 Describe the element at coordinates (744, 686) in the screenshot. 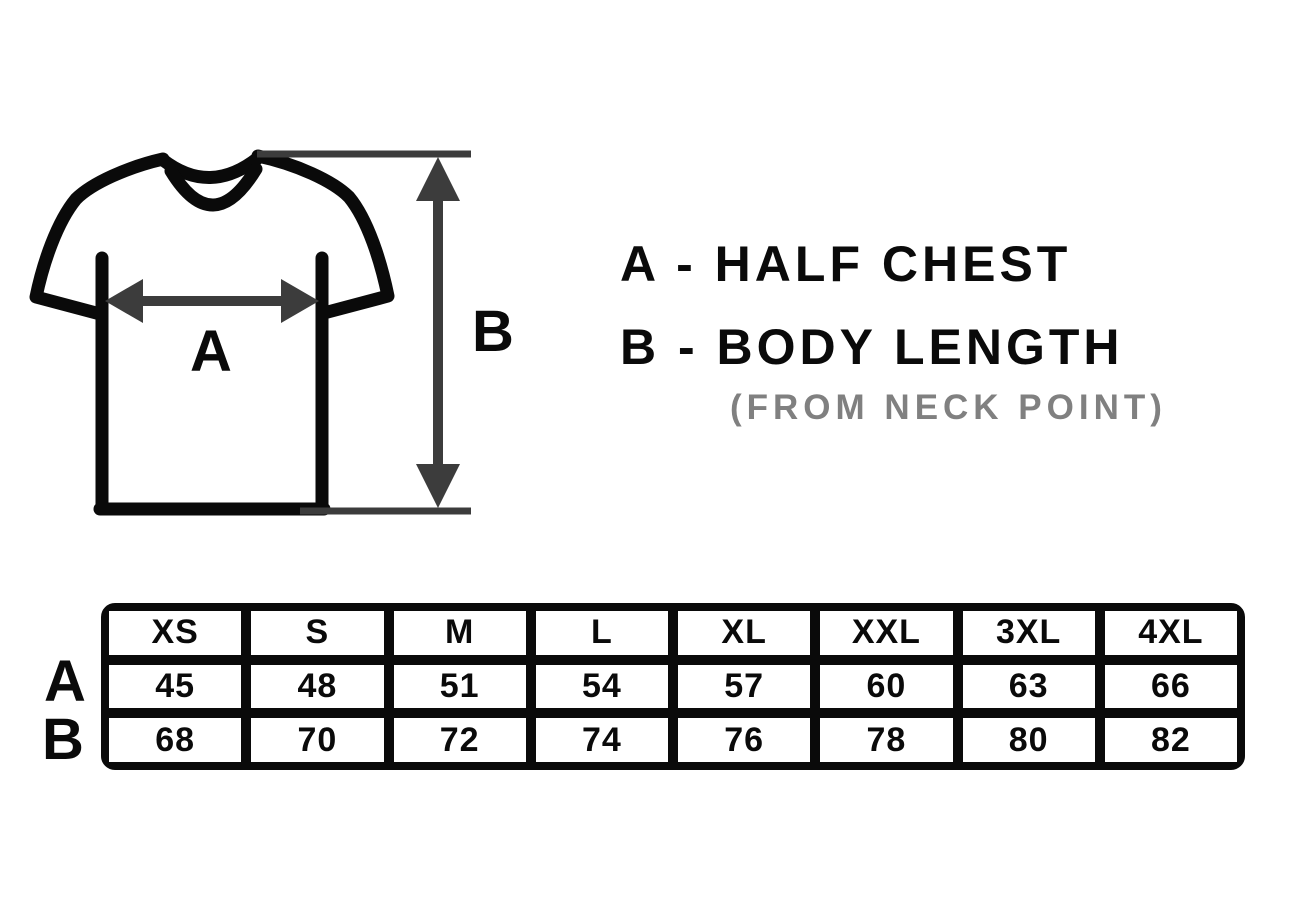

I see `half-chest-value-cell: 57` at that location.